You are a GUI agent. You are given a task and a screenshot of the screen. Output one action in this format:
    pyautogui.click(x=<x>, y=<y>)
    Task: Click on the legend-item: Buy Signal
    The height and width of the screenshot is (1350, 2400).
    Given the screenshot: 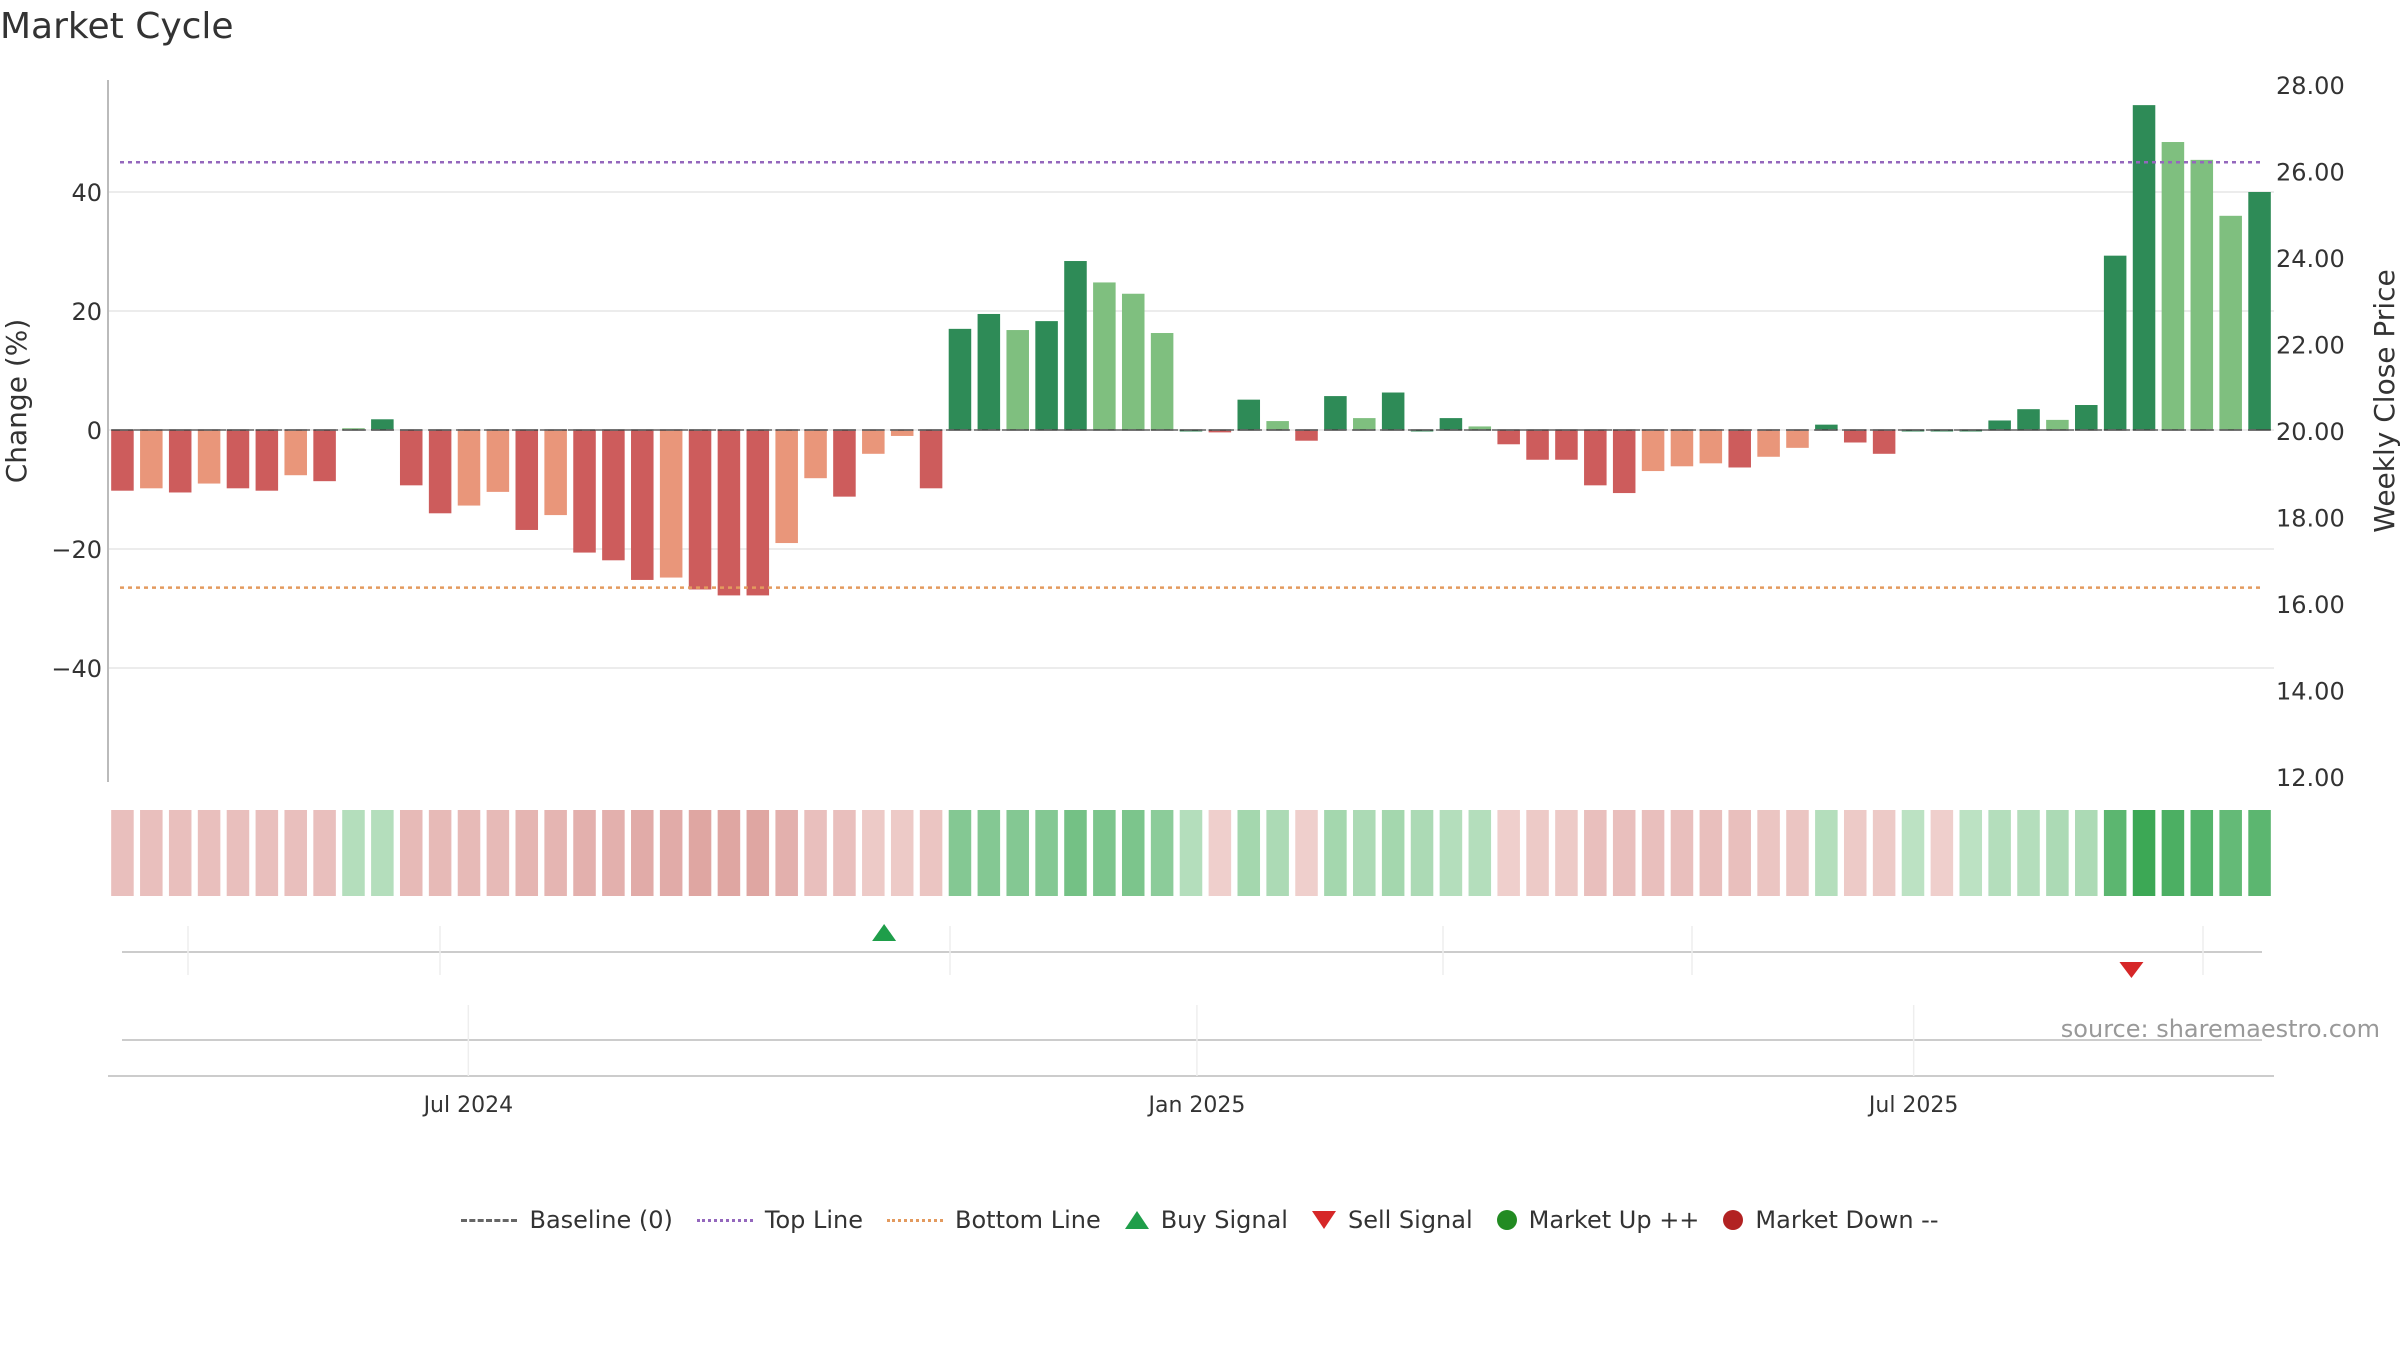 What is the action you would take?
    pyautogui.click(x=1206, y=1220)
    